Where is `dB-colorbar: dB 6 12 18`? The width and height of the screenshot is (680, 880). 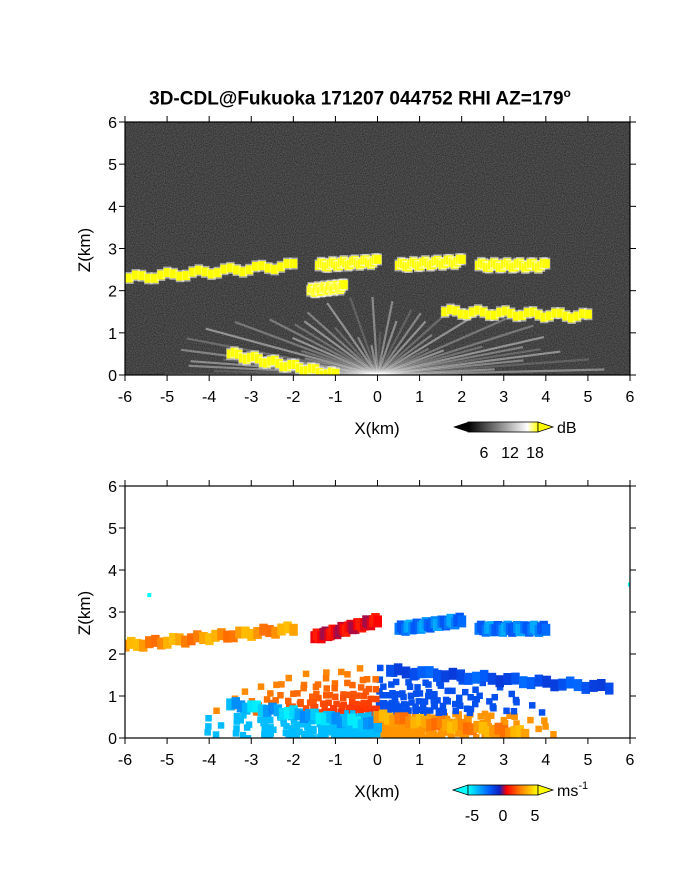 dB-colorbar: dB 6 12 18 is located at coordinates (515, 441).